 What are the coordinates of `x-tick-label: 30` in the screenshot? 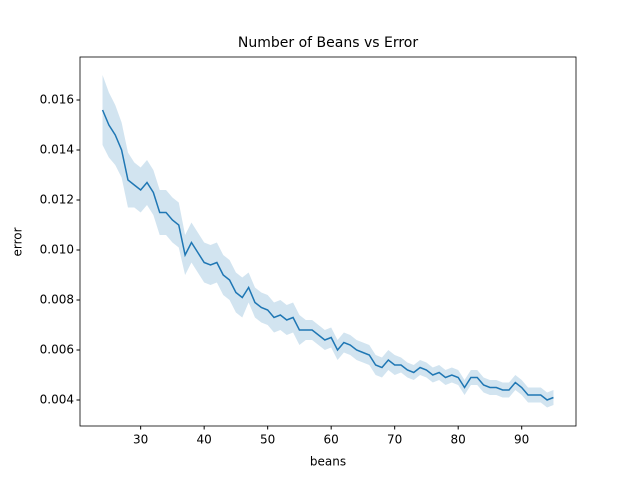 It's located at (140, 440).